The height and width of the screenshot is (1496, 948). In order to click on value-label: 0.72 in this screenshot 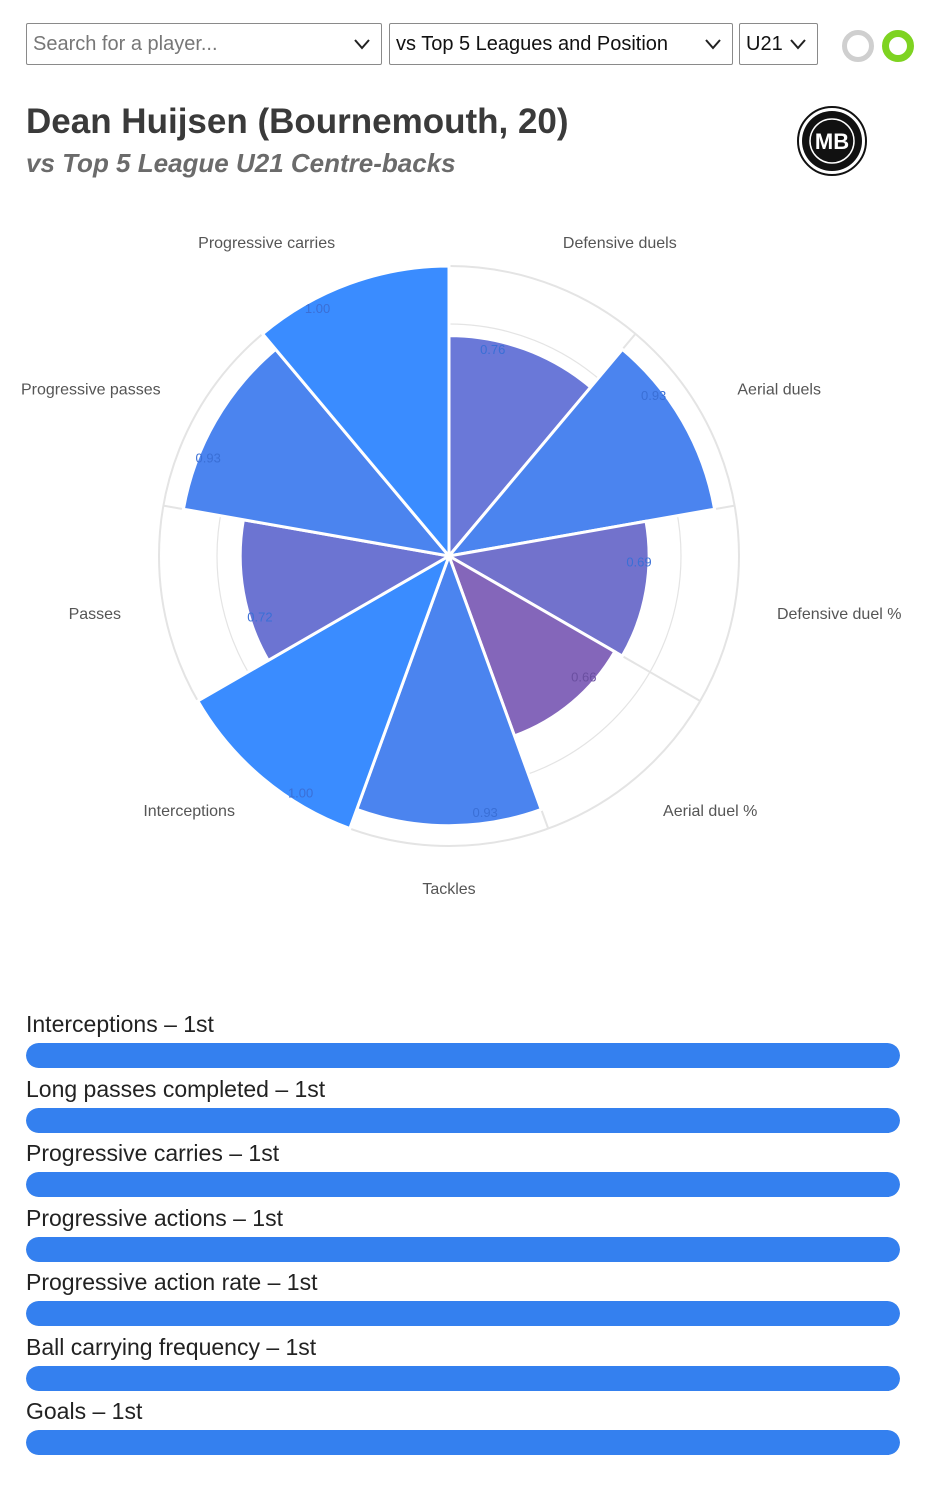, I will do `click(259, 616)`.